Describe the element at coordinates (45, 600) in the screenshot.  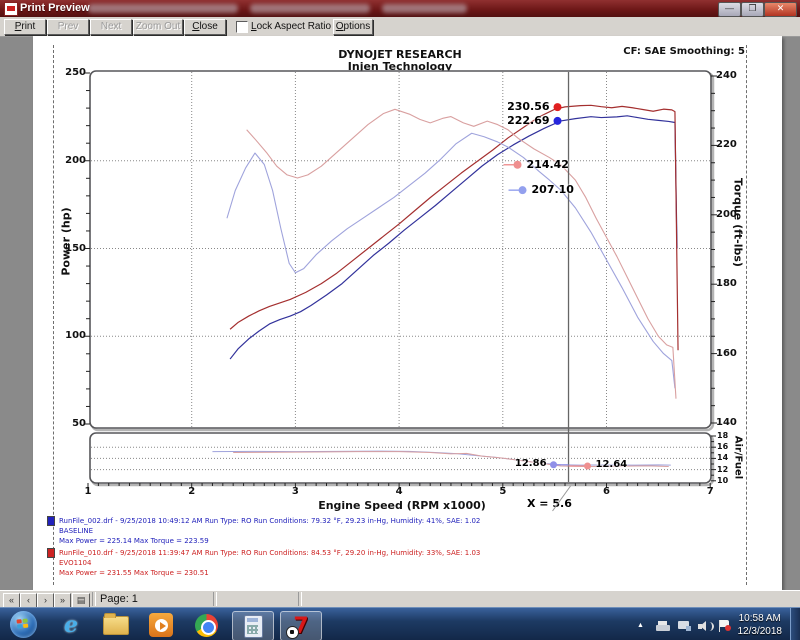
I see `next-page-button: ›` at that location.